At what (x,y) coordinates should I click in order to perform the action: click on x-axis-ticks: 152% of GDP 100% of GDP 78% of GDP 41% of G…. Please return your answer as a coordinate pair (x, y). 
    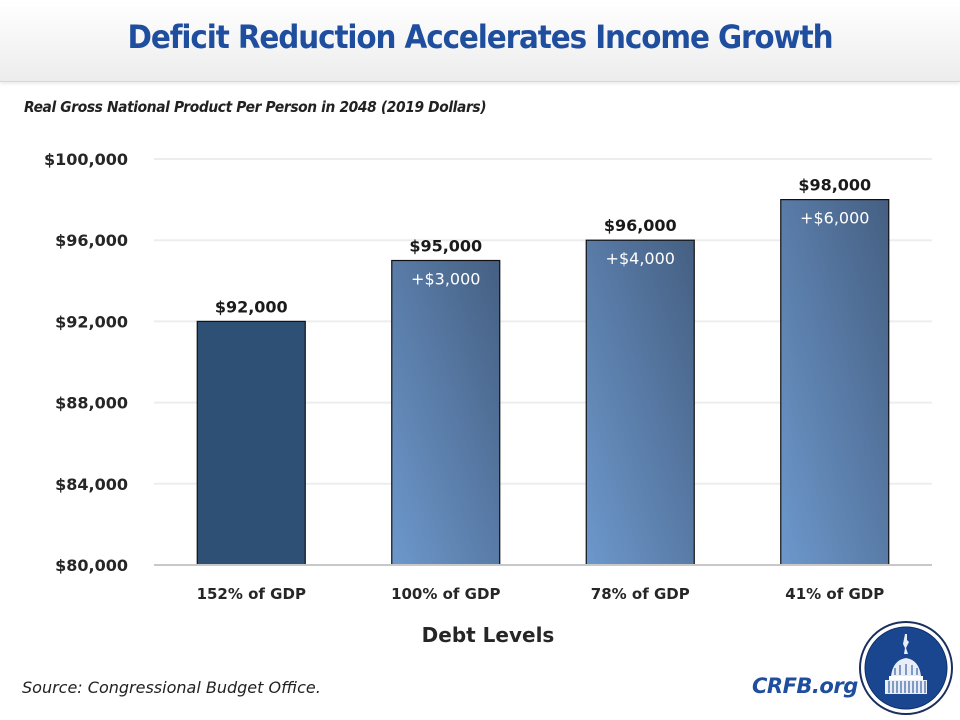
    Looking at the image, I should click on (541, 594).